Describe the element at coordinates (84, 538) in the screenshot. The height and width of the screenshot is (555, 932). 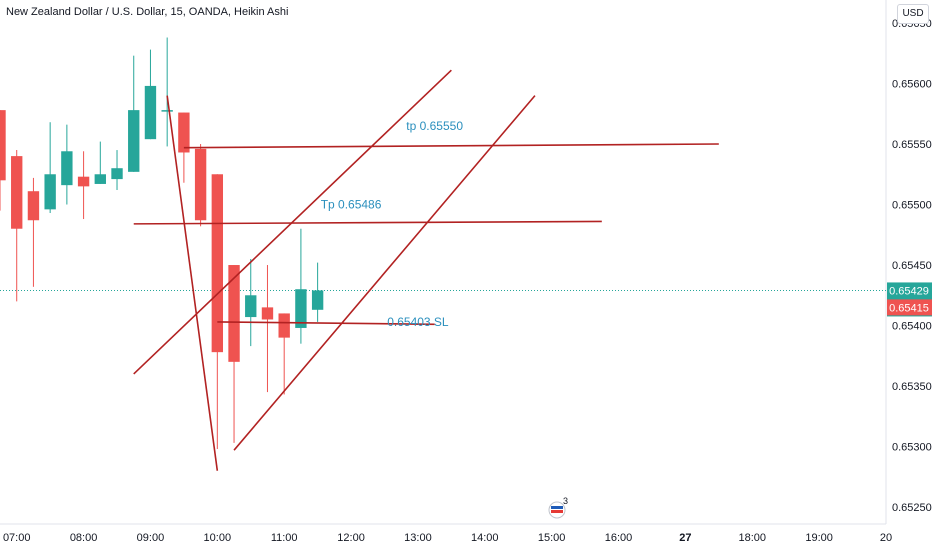
I see `x-tick-label: 08:00` at that location.